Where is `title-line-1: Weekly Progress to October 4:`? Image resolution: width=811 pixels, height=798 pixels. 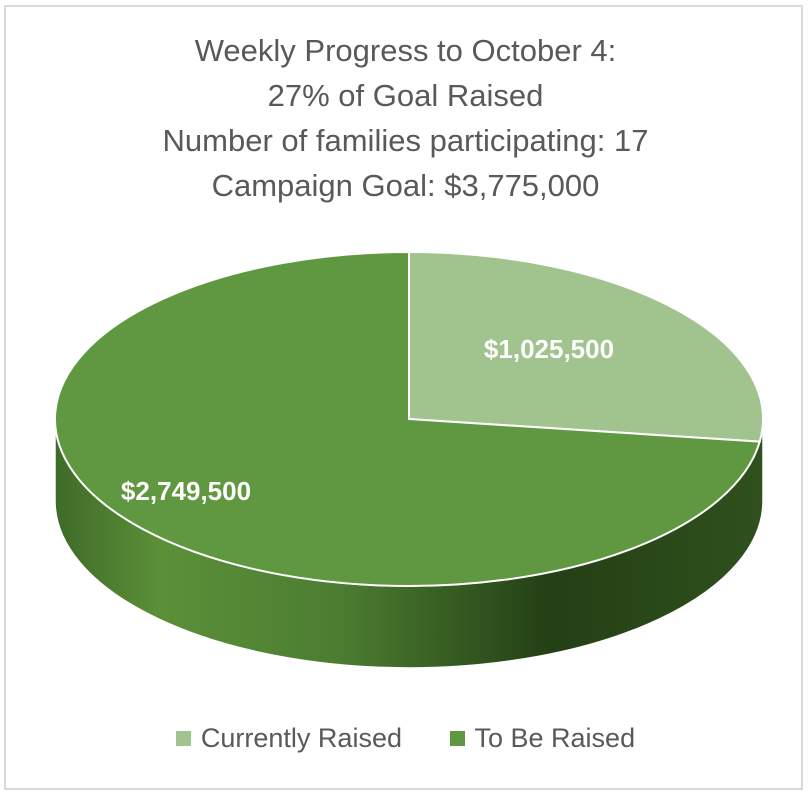
title-line-1: Weekly Progress to October 4: is located at coordinates (405, 50).